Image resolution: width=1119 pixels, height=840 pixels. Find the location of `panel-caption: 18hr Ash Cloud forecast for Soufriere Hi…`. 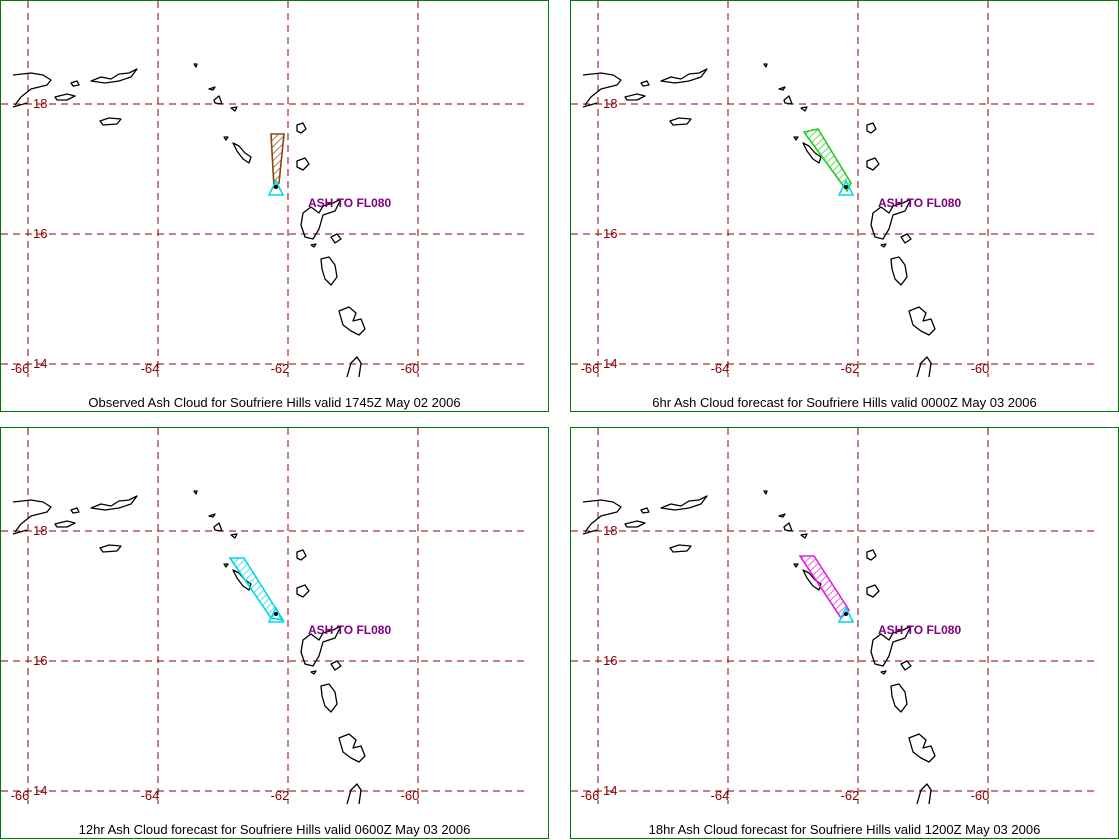

panel-caption: 18hr Ash Cloud forecast for Soufriere Hi… is located at coordinates (844, 829).